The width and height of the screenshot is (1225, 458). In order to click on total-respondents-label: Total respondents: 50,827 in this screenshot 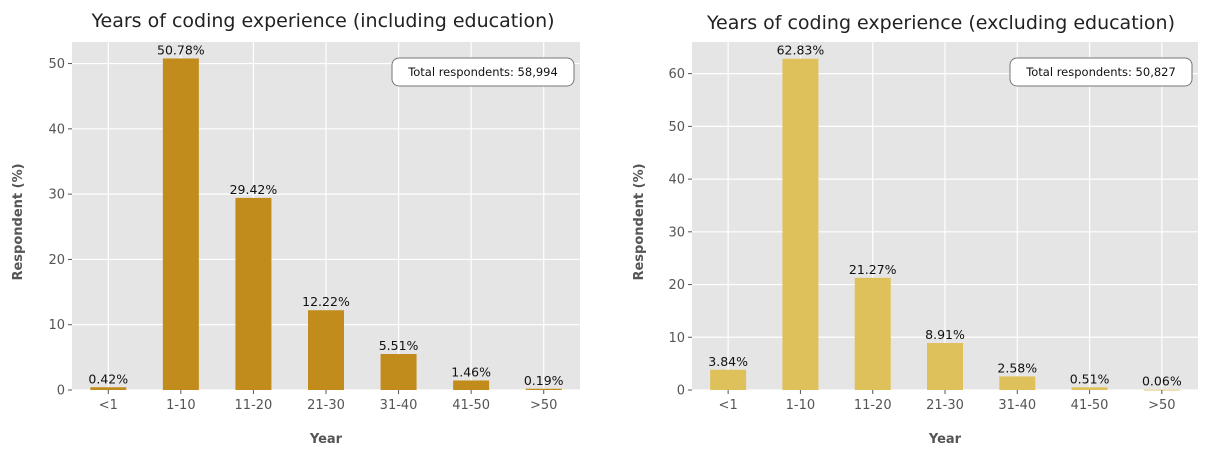, I will do `click(1100, 72)`.